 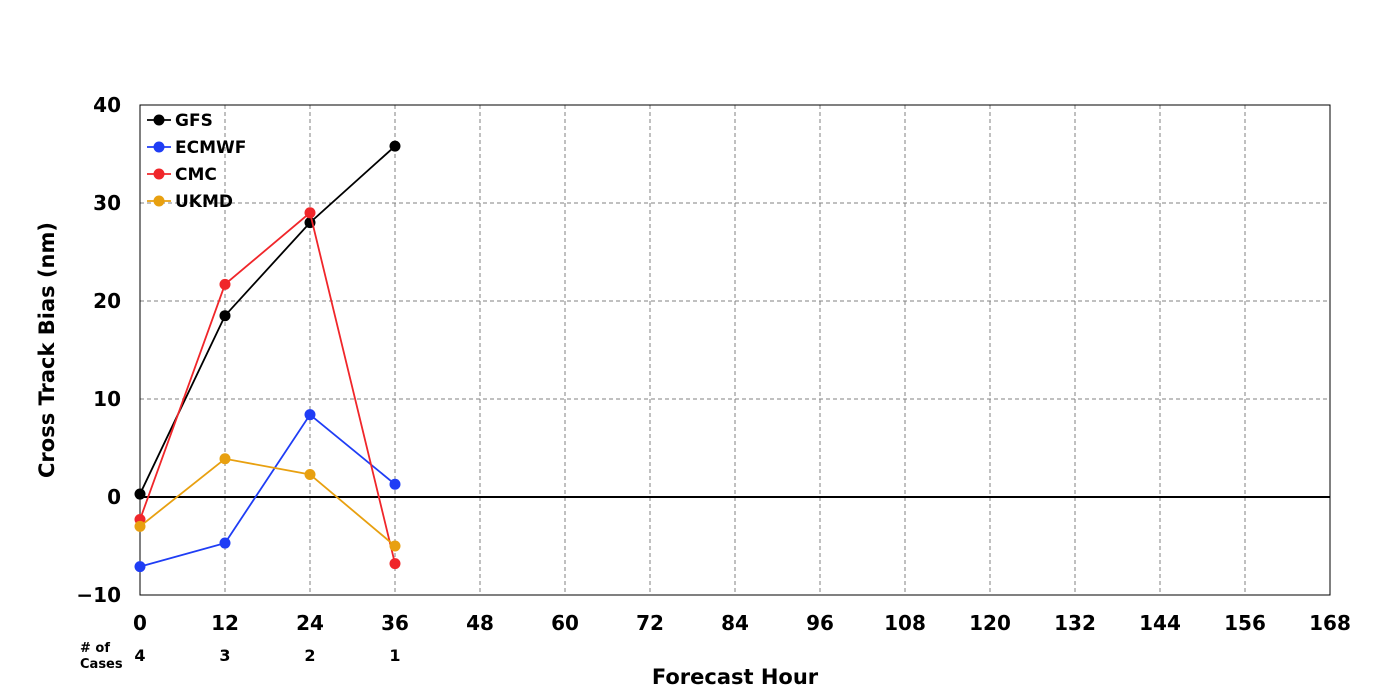 I want to click on y-axis-ticks: −10 0 10 20 30 40, so click(x=98, y=350).